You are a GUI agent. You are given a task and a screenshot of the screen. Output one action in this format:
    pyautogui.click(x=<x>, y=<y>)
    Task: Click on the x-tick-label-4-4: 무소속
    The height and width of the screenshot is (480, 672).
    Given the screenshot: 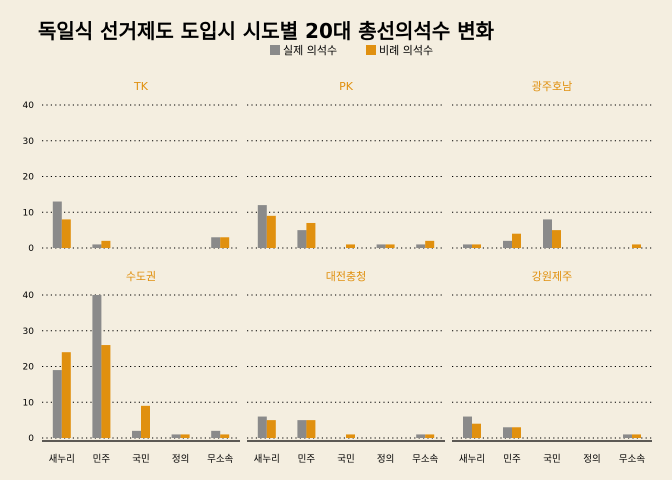 What is the action you would take?
    pyautogui.click(x=425, y=459)
    